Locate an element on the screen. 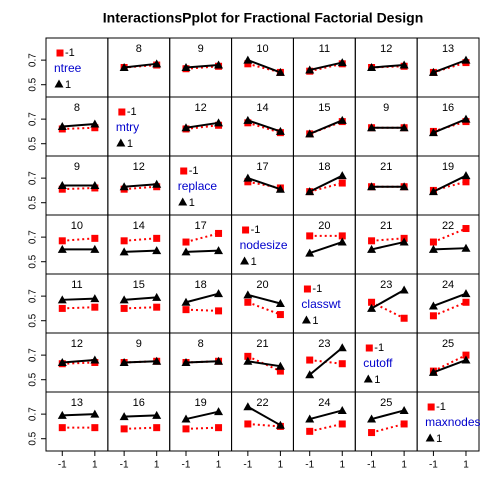 The width and height of the screenshot is (480, 480). cell-label: 15 is located at coordinates (139, 285).